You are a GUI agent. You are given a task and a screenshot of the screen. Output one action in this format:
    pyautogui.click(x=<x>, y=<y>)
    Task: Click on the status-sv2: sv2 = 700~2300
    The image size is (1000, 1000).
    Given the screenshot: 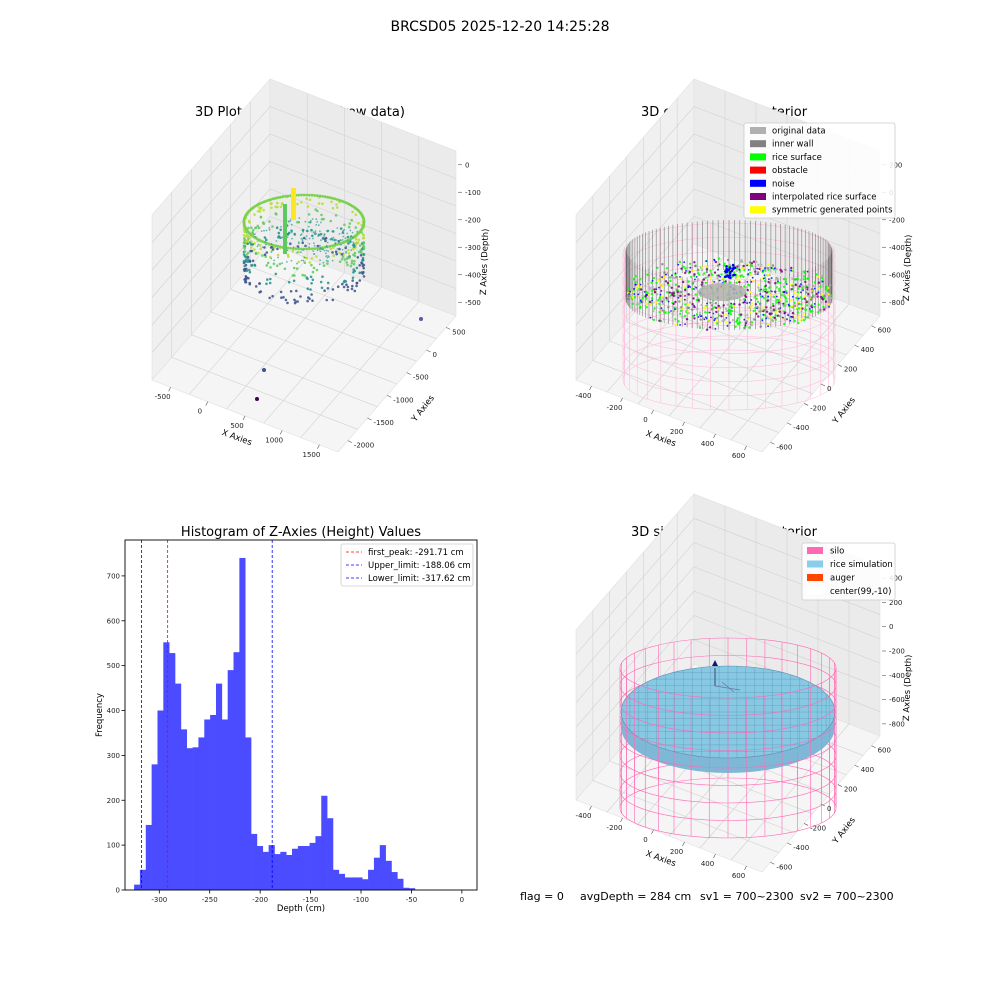 What is the action you would take?
    pyautogui.click(x=847, y=896)
    